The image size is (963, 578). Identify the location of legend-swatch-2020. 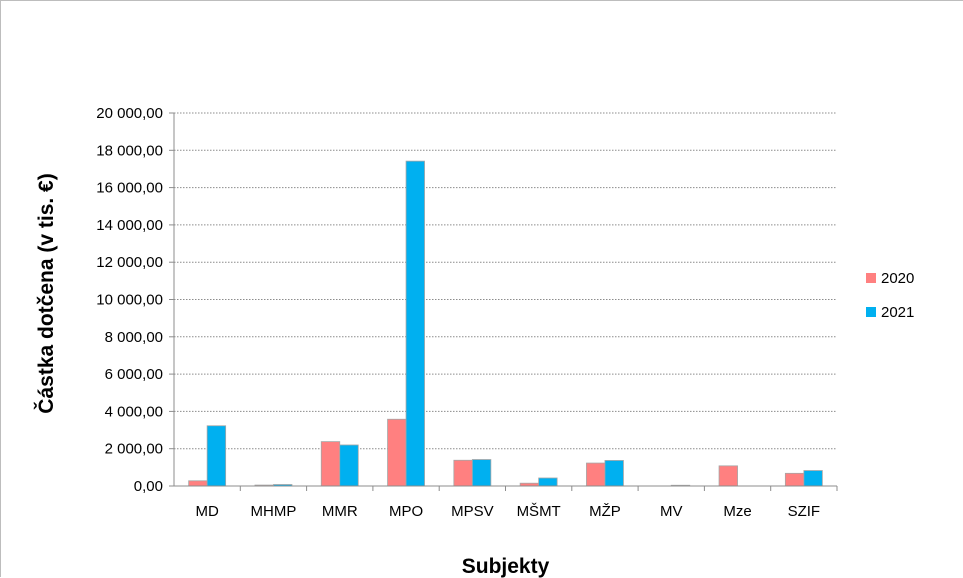
(871, 278).